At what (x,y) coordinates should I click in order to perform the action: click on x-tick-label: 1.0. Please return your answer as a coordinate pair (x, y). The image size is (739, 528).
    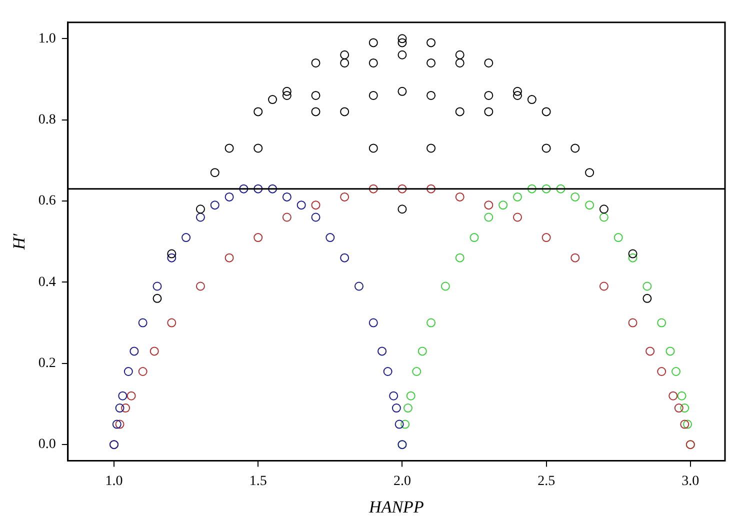
    Looking at the image, I should click on (114, 481).